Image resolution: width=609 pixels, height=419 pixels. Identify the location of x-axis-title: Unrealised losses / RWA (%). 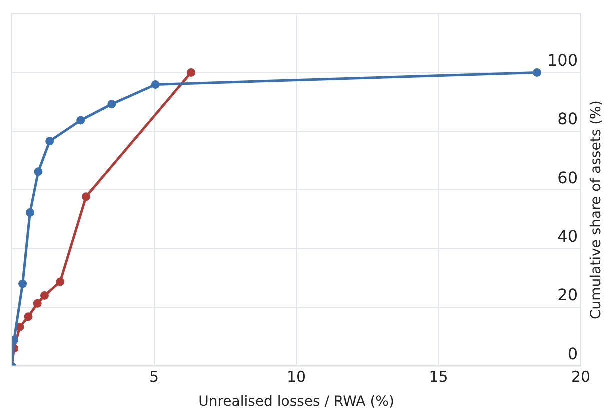
(296, 402).